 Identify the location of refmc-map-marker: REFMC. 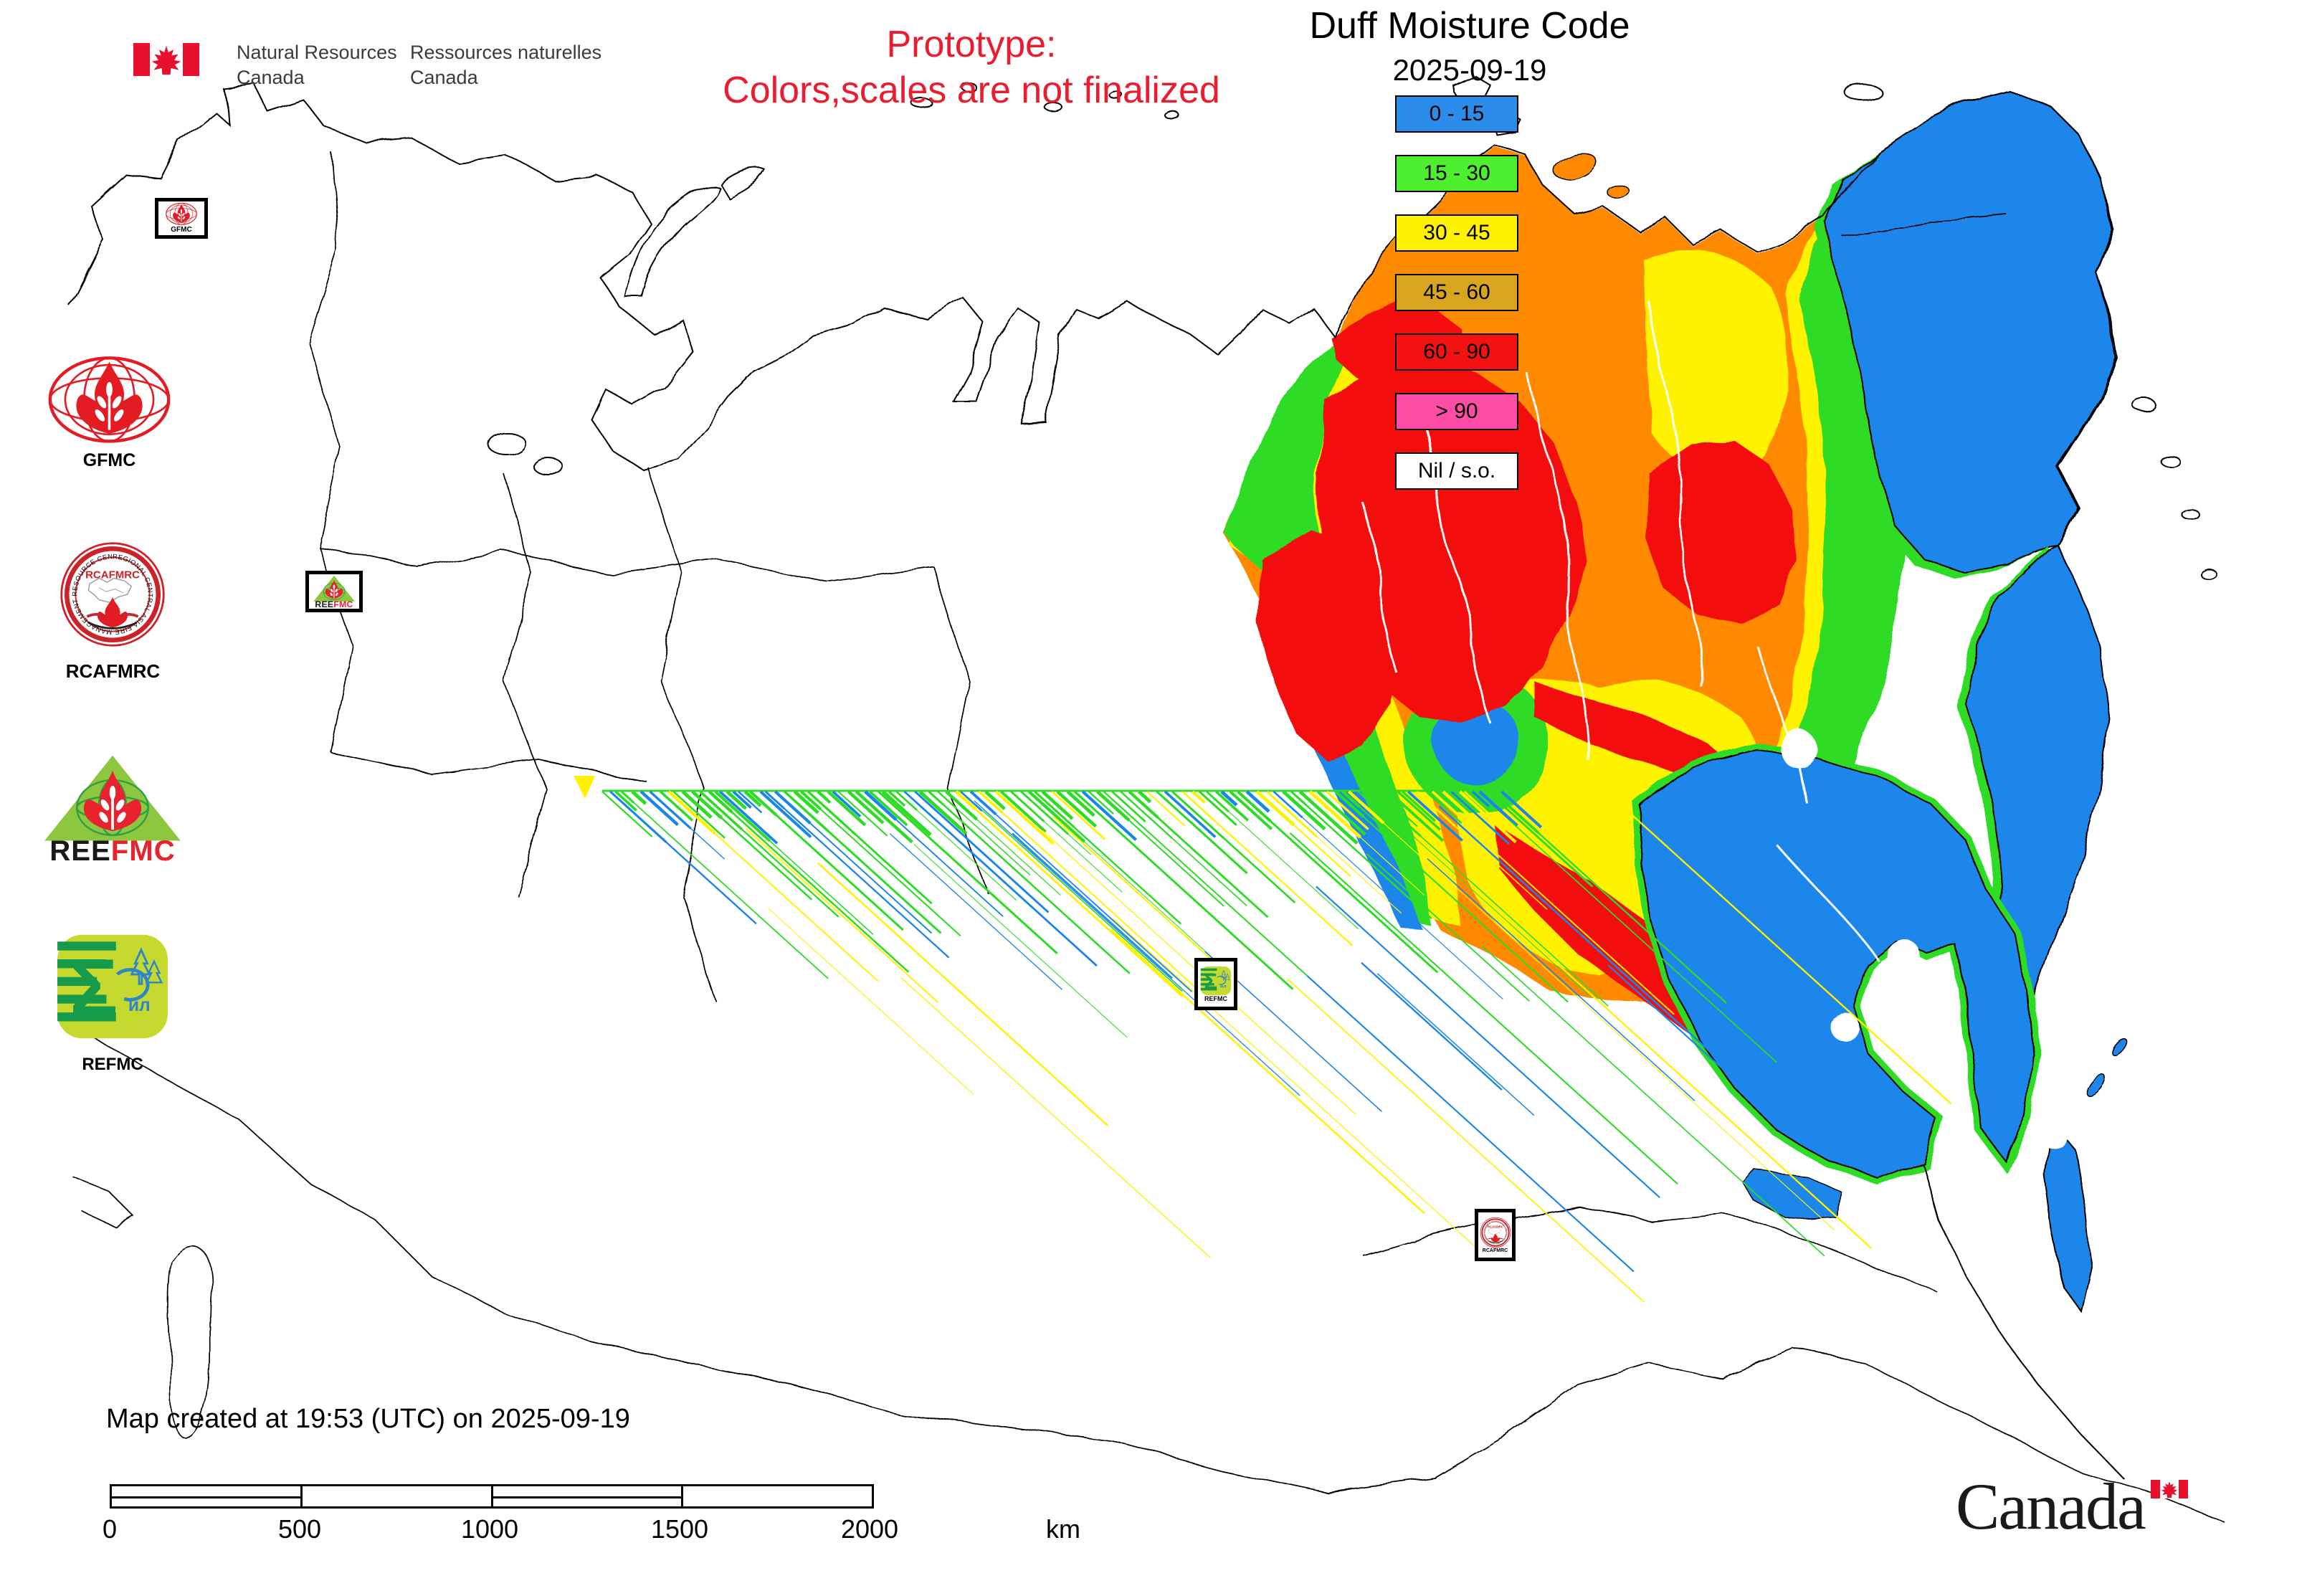
(1216, 984).